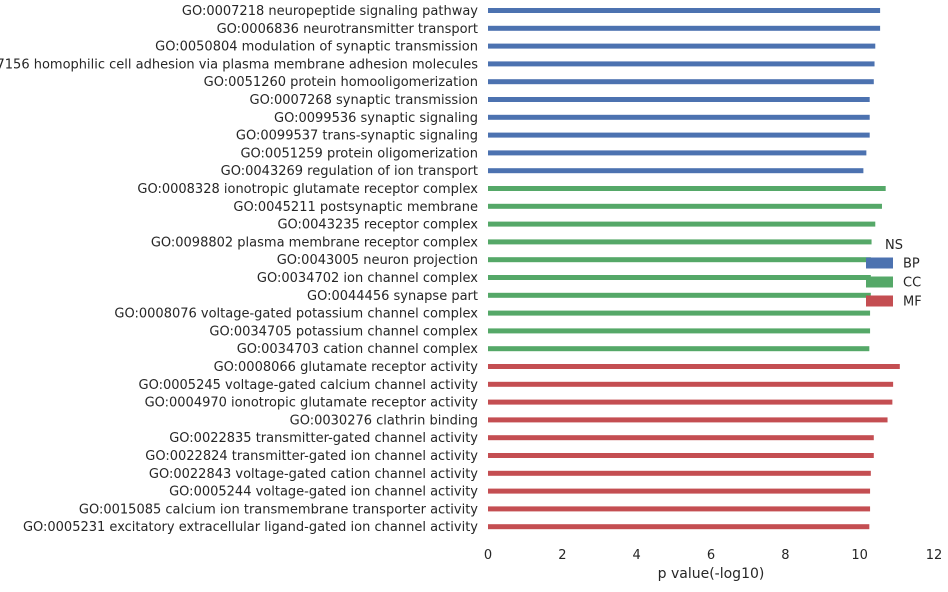 This screenshot has height=592, width=948. Describe the element at coordinates (355, 207) in the screenshot. I see `category-label: GO:0045211 postsynaptic membrane` at that location.